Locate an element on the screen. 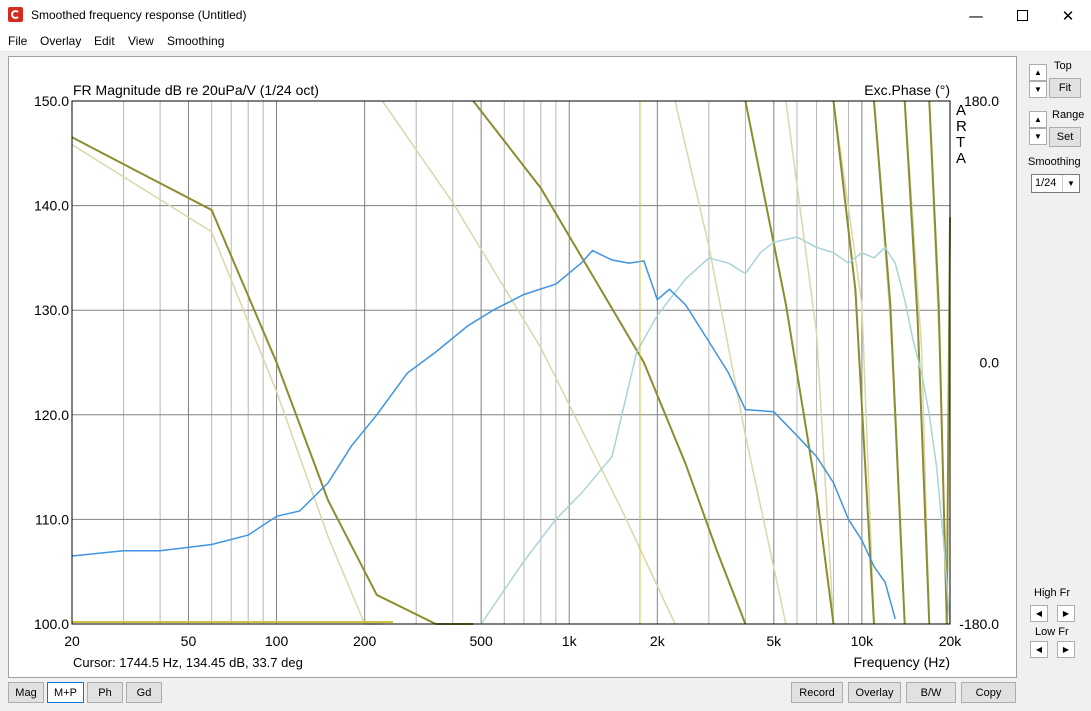 The height and width of the screenshot is (711, 1091). y-tick-label: 130.0 is located at coordinates (51, 310).